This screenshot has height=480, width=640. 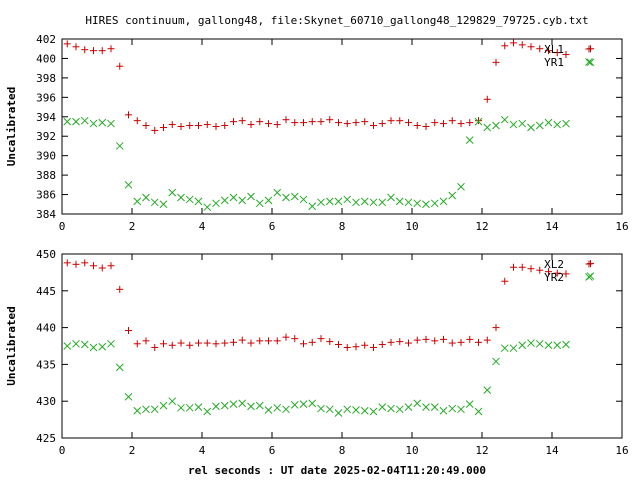 What do you see at coordinates (62, 226) in the screenshot?
I see `x-tick-label: 0` at bounding box center [62, 226].